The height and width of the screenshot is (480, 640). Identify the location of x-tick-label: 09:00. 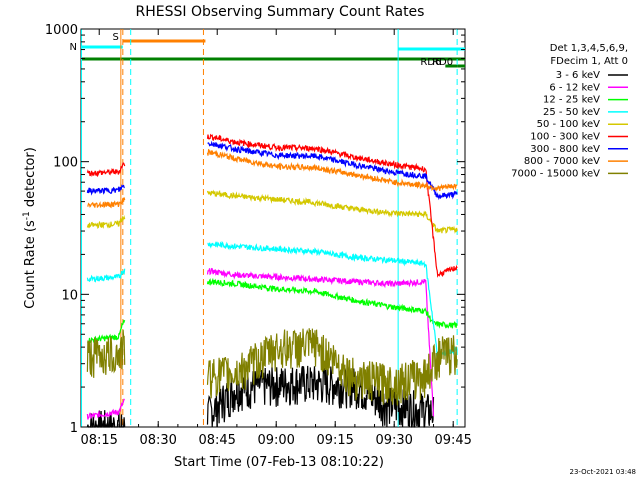
(275, 440).